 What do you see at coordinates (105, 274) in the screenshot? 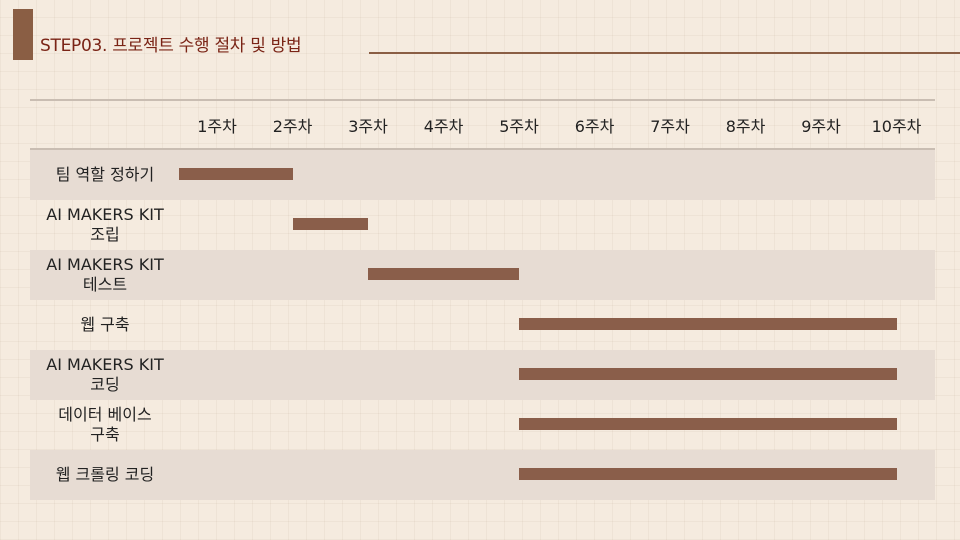
I see `task-label: AI MAKERS KIT 테스트` at bounding box center [105, 274].